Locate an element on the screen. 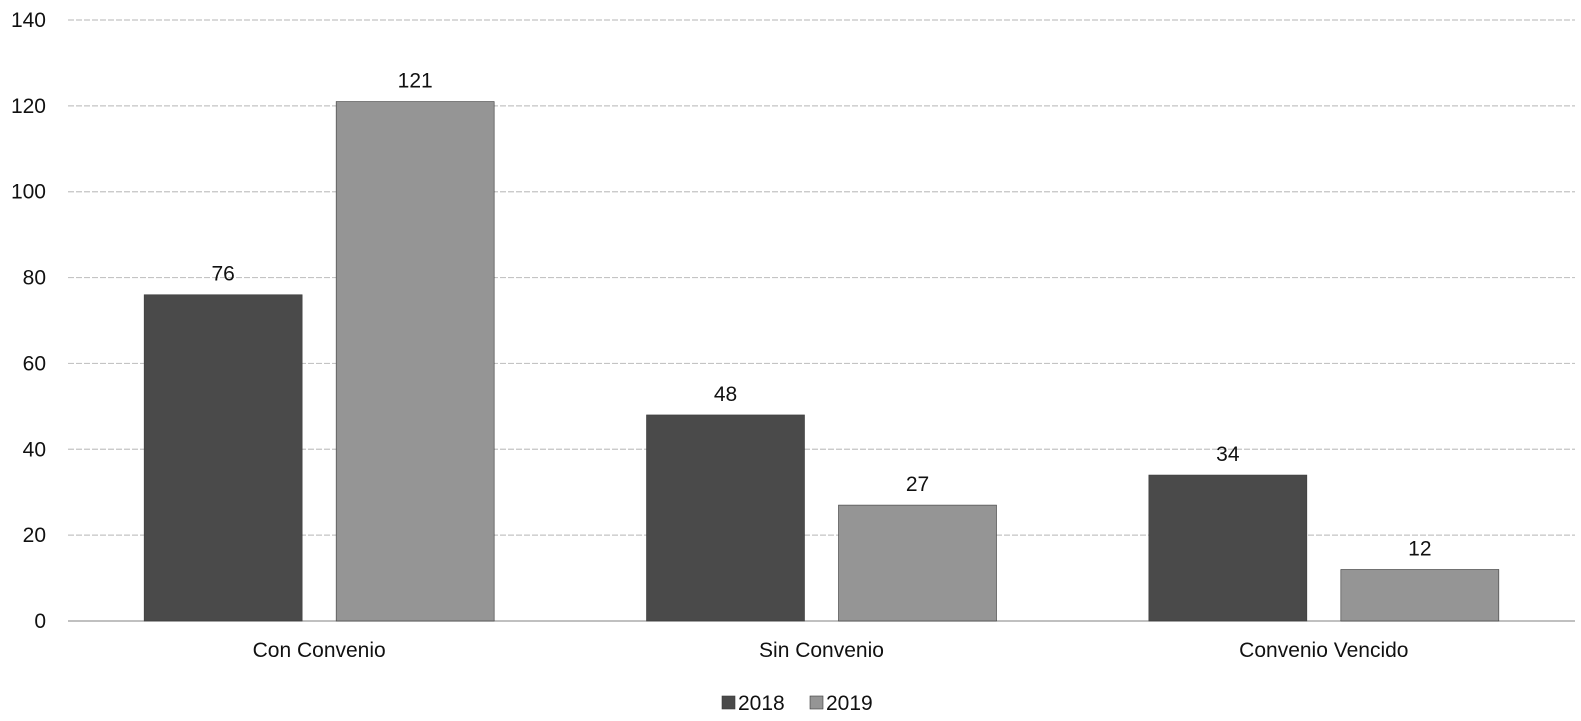  legend-swatch-2018 is located at coordinates (728, 702).